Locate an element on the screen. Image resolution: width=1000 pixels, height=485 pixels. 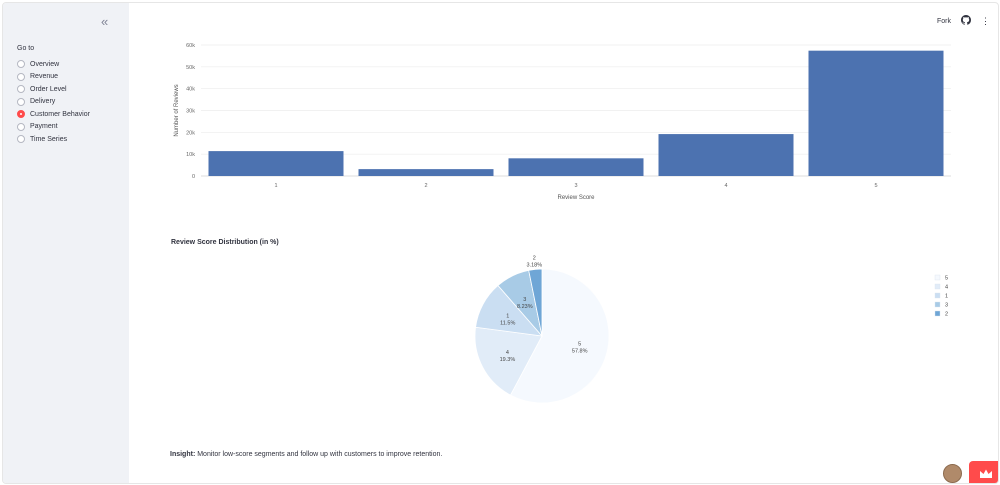
nav-radio-label: Overview is located at coordinates (45, 64).